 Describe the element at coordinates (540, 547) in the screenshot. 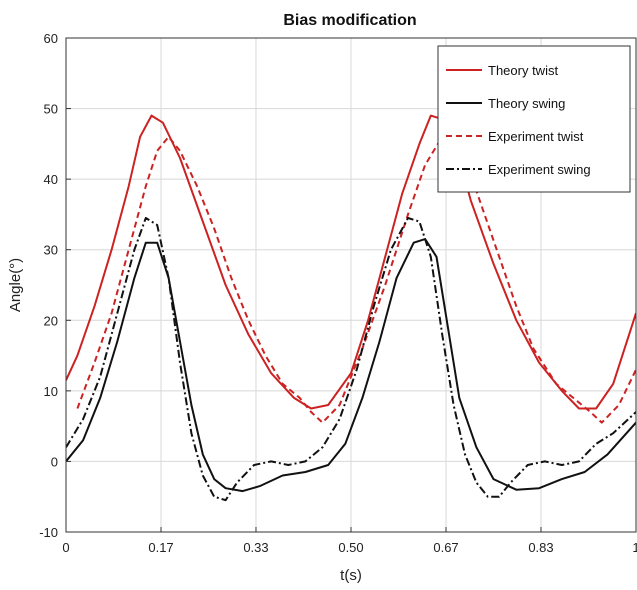

I see `x-tick-label: 0.83` at that location.